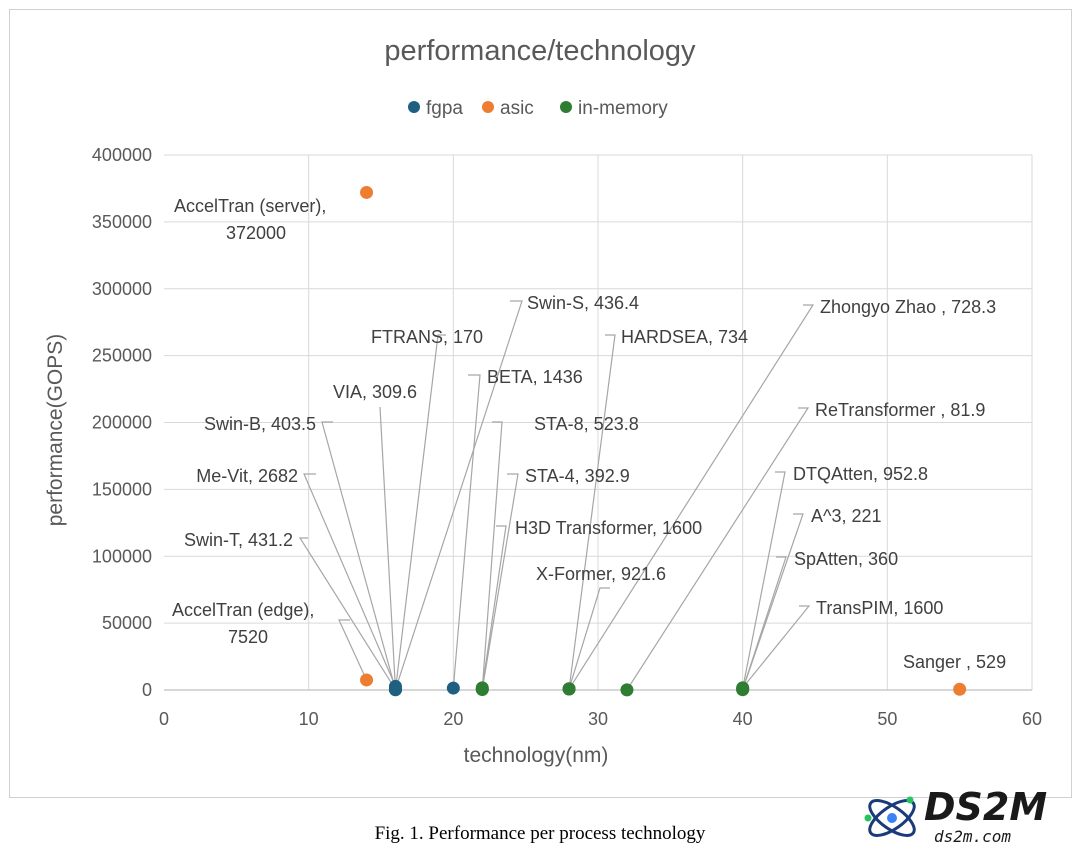 Image resolution: width=1080 pixels, height=855 pixels. I want to click on data-label: ReTransformer , 81.9, so click(900, 410).